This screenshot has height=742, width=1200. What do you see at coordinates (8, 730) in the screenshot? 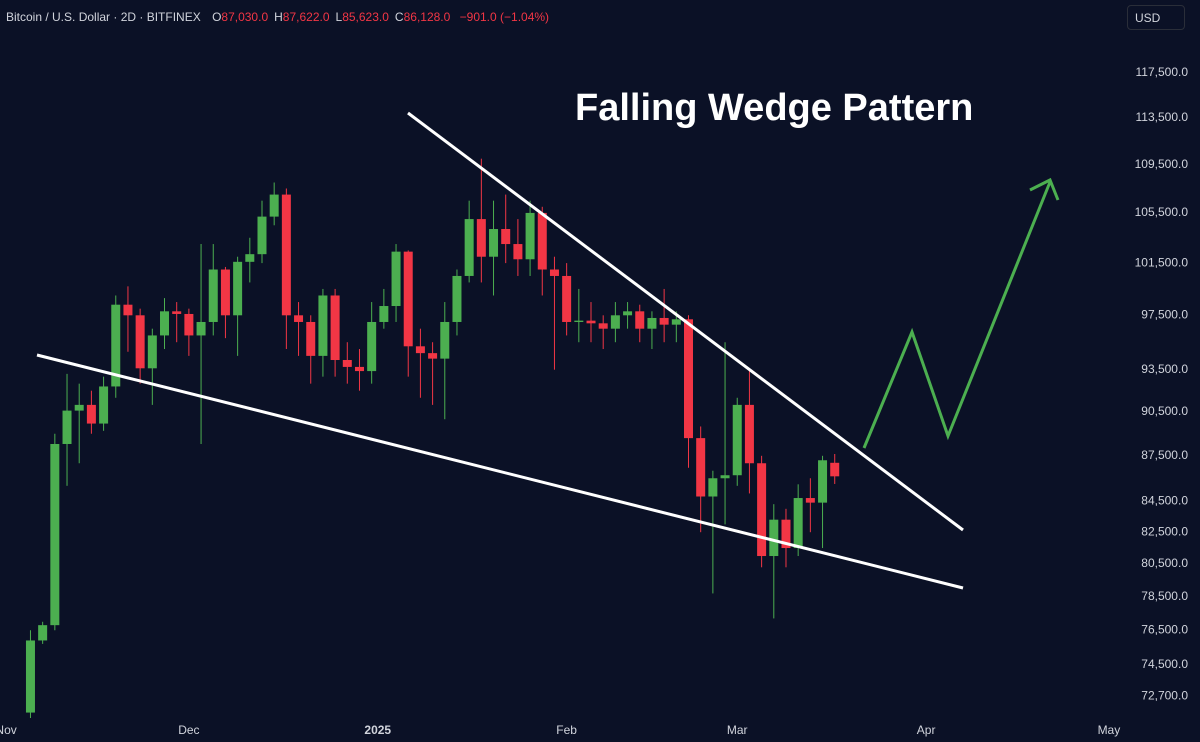
I see `x-tick-label: Nov` at bounding box center [8, 730].